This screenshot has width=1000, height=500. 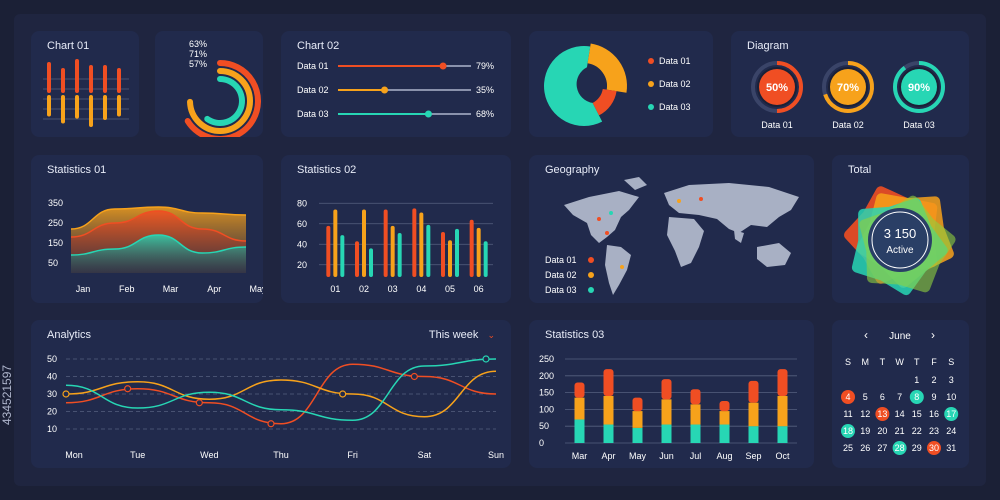 I want to click on calendar-day: 15, so click(x=917, y=414).